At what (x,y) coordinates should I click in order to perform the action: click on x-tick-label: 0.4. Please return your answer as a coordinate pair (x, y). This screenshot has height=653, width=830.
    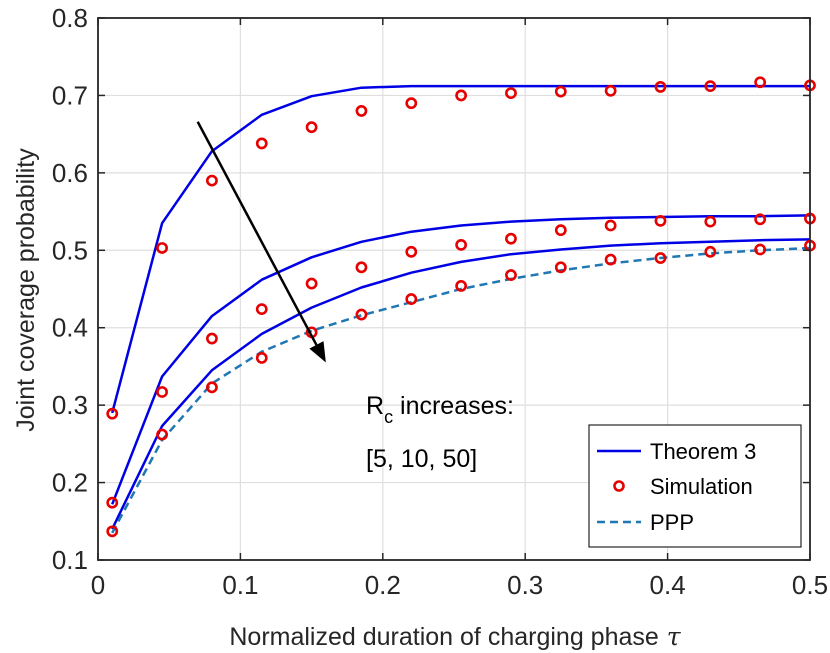
    Looking at the image, I should click on (668, 585).